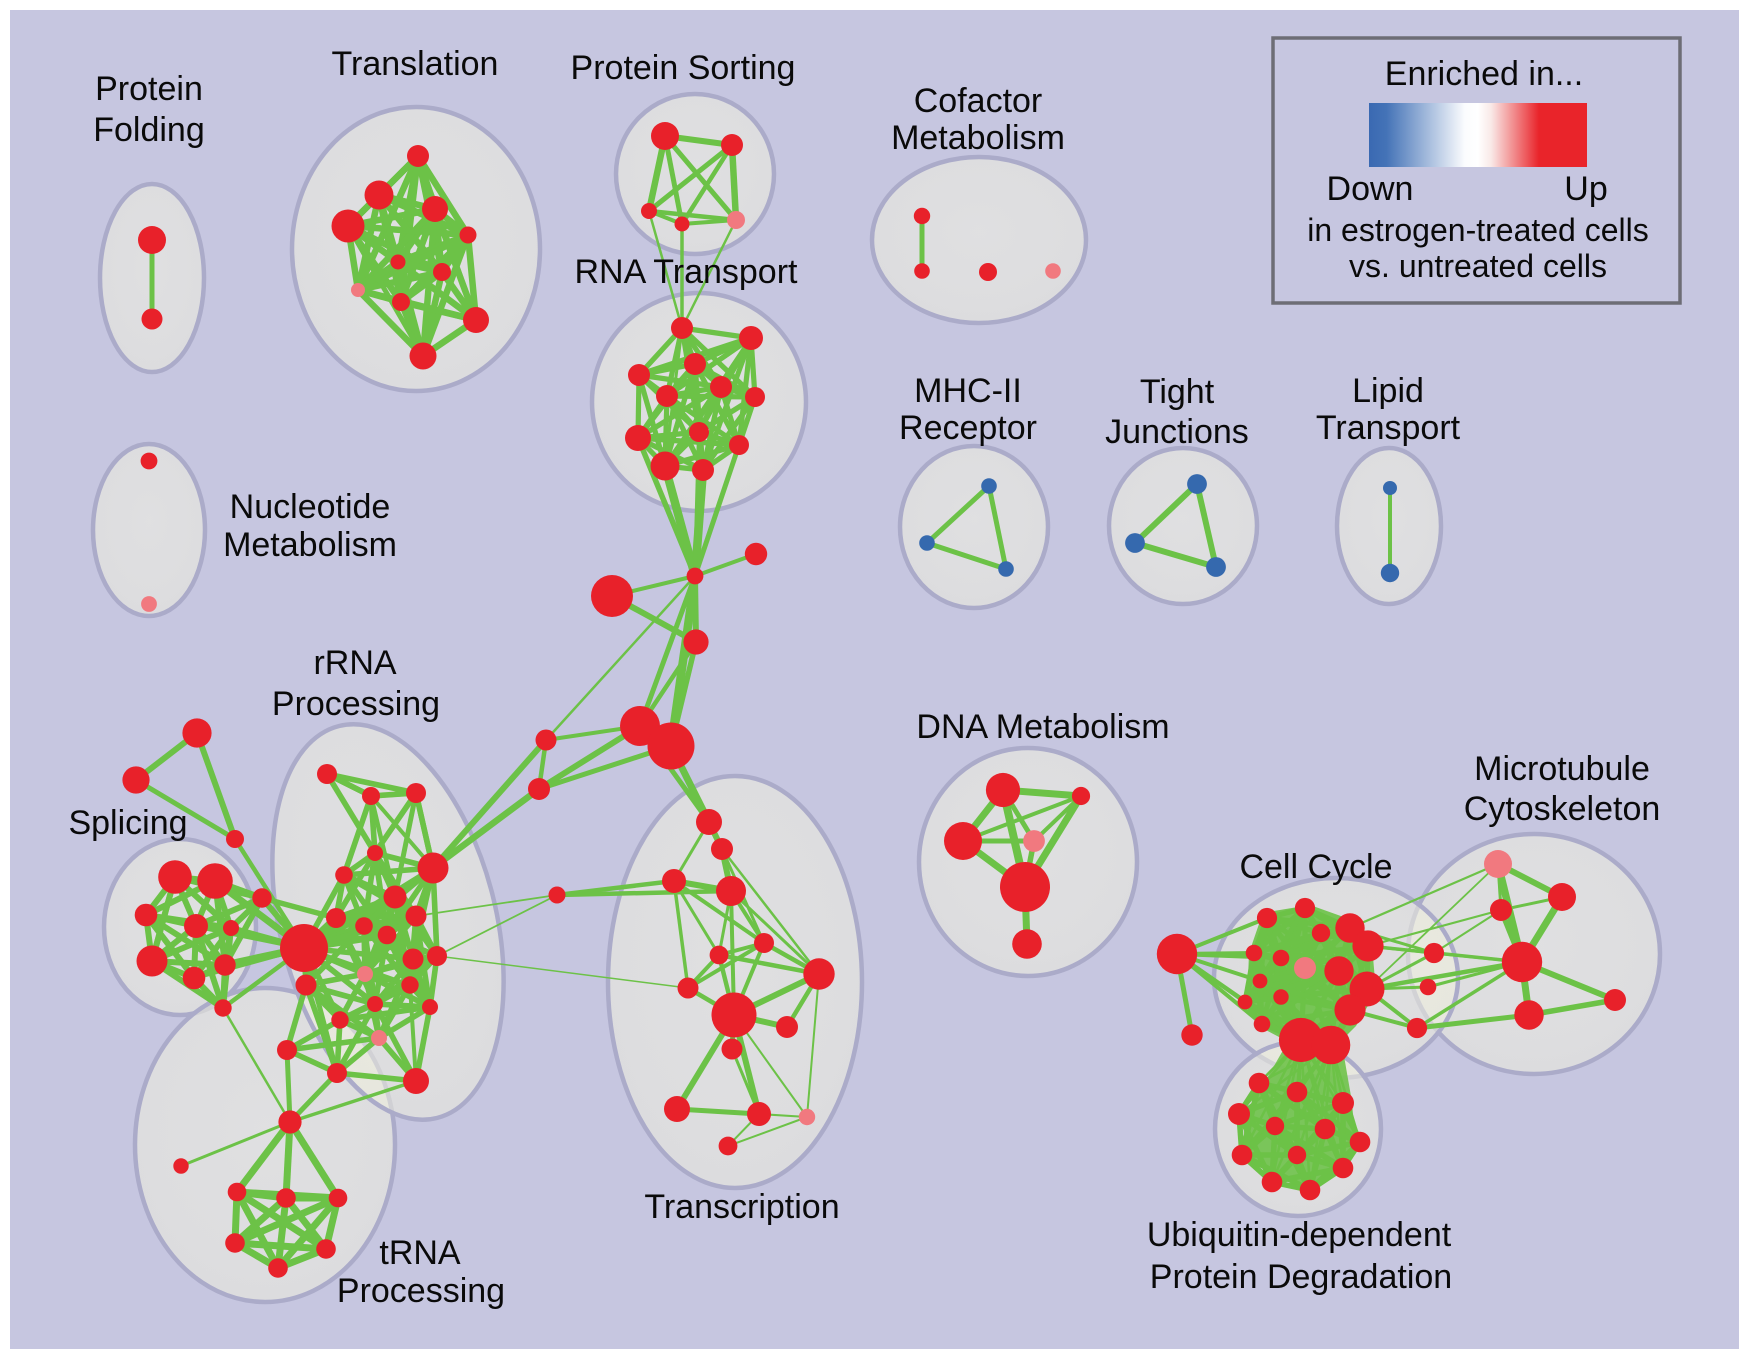 This screenshot has width=1750, height=1365. Describe the element at coordinates (1478, 266) in the screenshot. I see `svg-text: vs. untreated cells` at that location.